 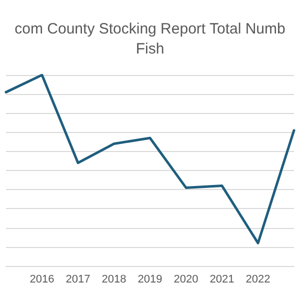 What do you see at coordinates (186, 280) in the screenshot?
I see `x-tick-label: 2020` at bounding box center [186, 280].